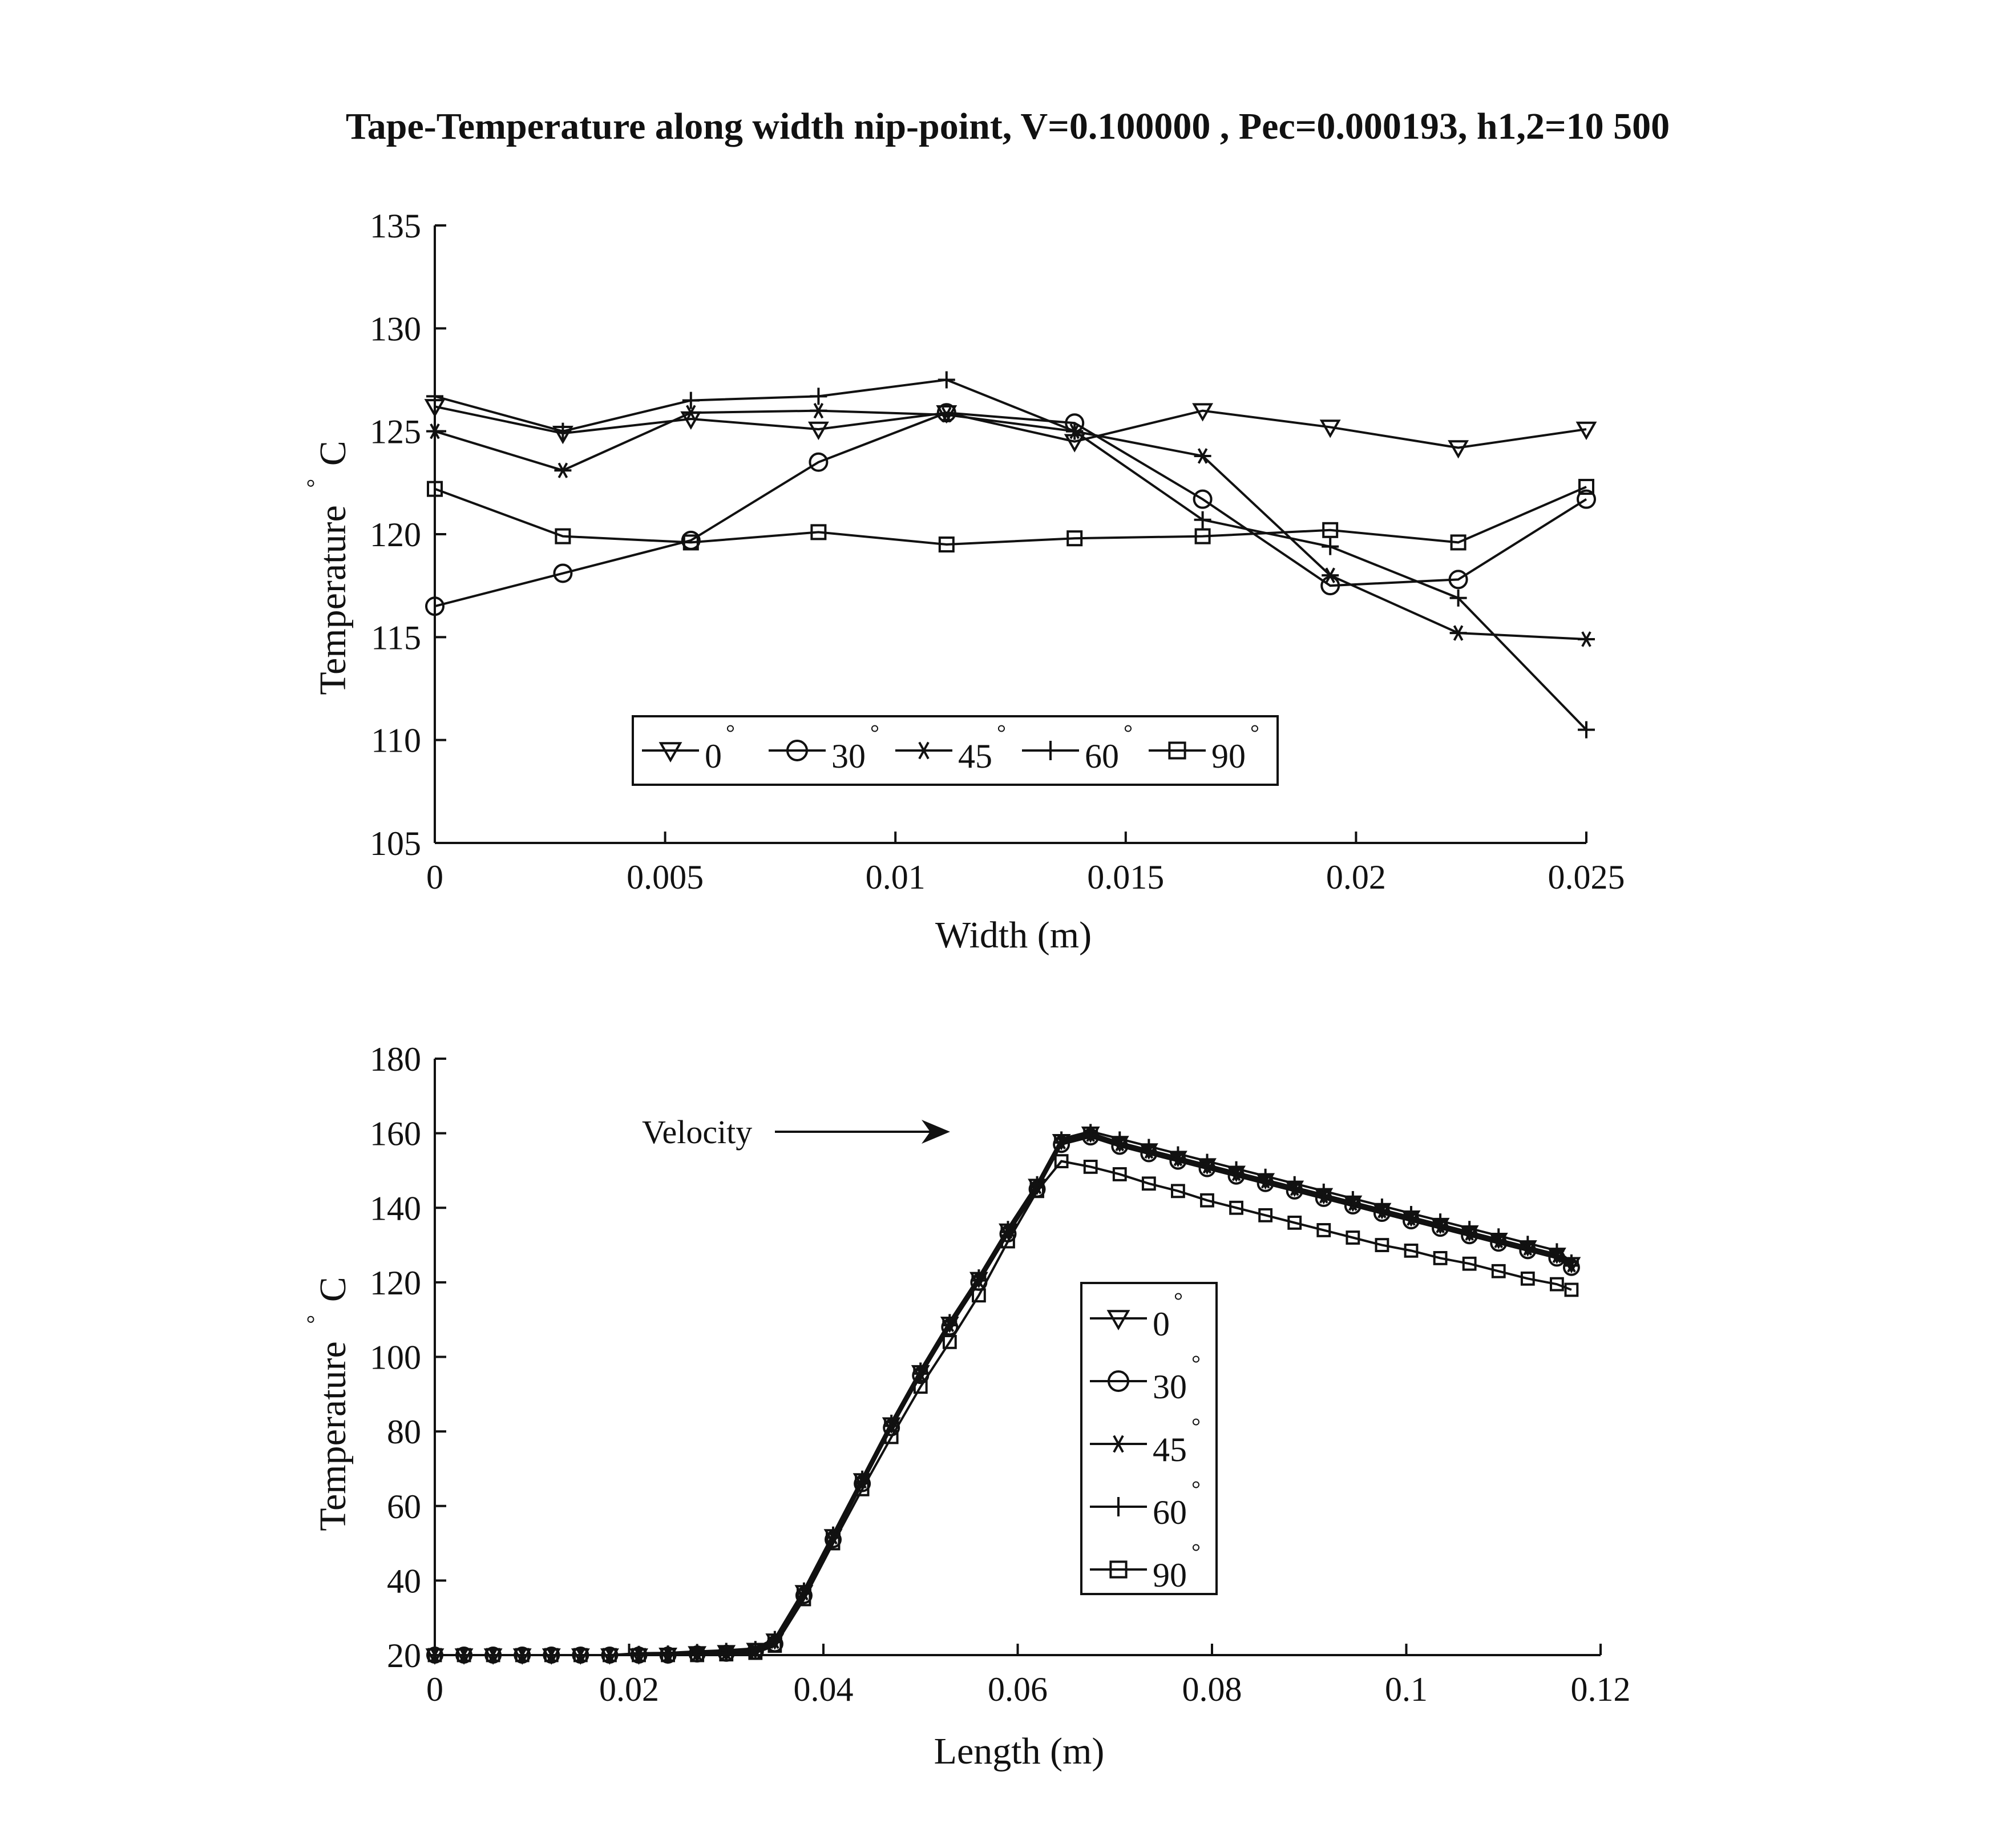 Image resolution: width=2016 pixels, height=1848 pixels. What do you see at coordinates (1125, 877) in the screenshot?
I see `top-x-tick-label: 0.015` at bounding box center [1125, 877].